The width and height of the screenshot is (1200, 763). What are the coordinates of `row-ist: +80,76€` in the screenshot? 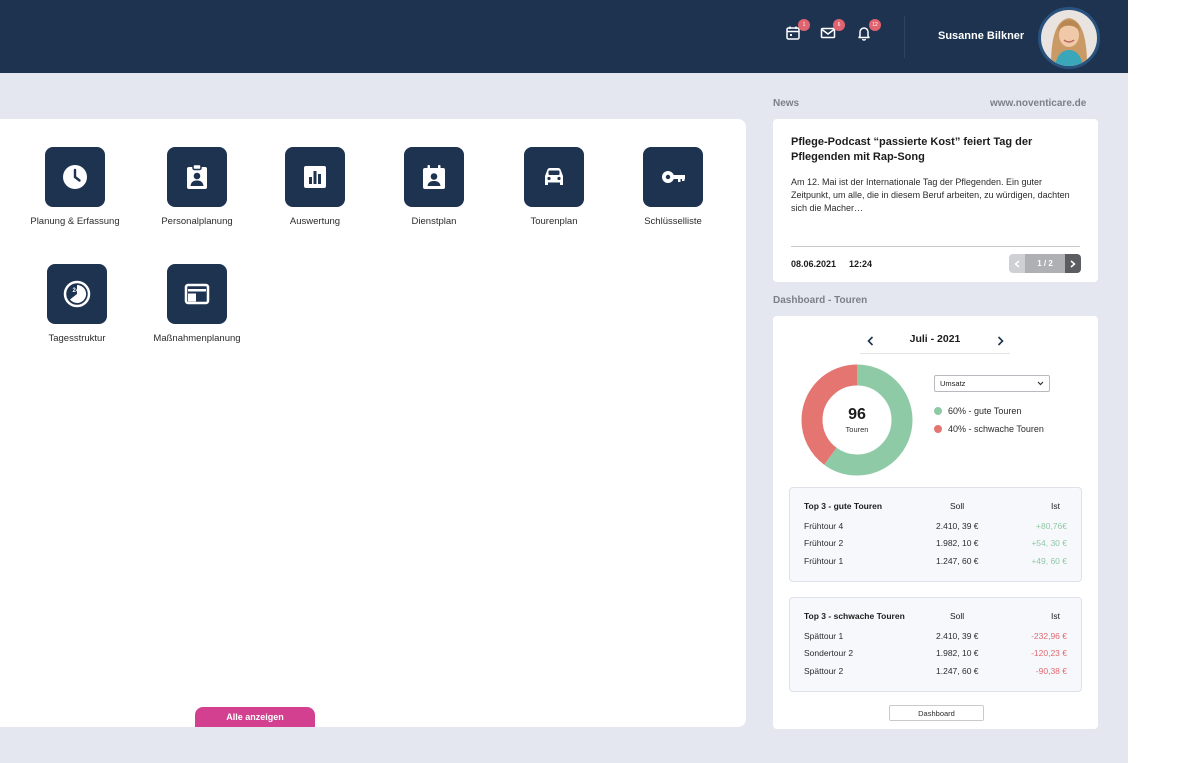 It's located at (1051, 526).